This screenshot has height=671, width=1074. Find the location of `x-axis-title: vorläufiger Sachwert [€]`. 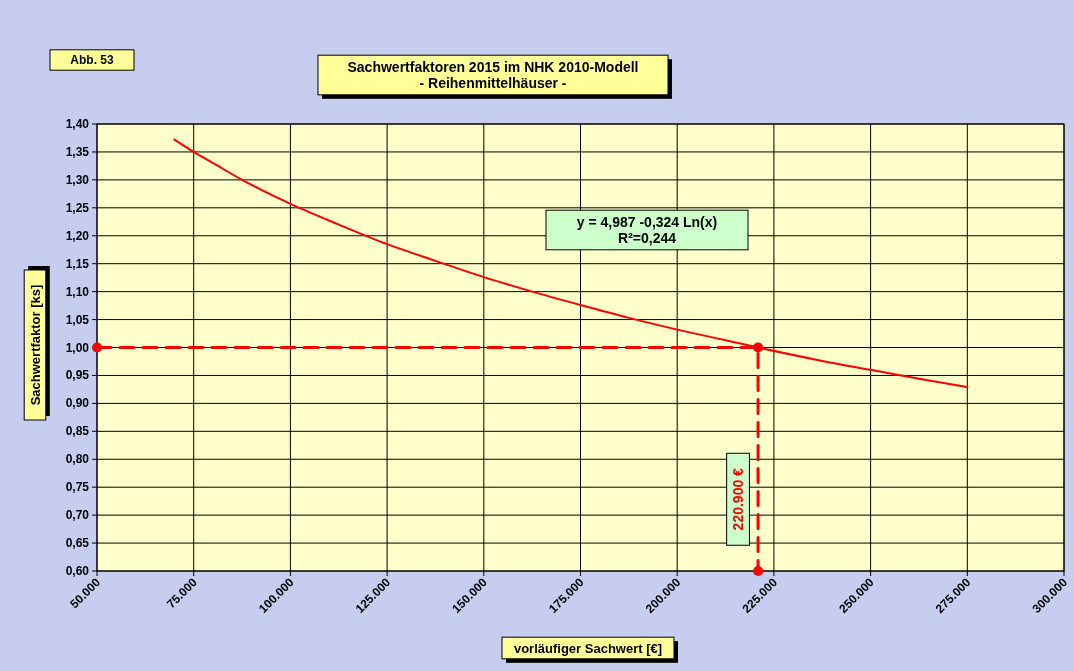

x-axis-title: vorläufiger Sachwert [€] is located at coordinates (588, 648).